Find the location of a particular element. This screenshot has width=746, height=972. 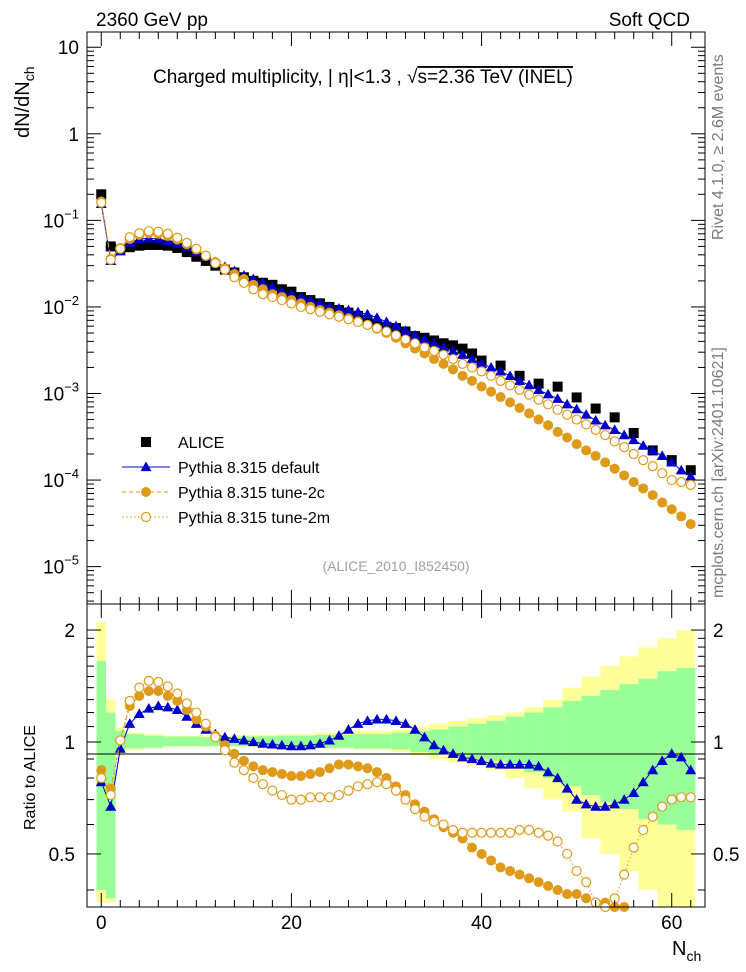

y-tick-label: 1 is located at coordinates (73, 135).